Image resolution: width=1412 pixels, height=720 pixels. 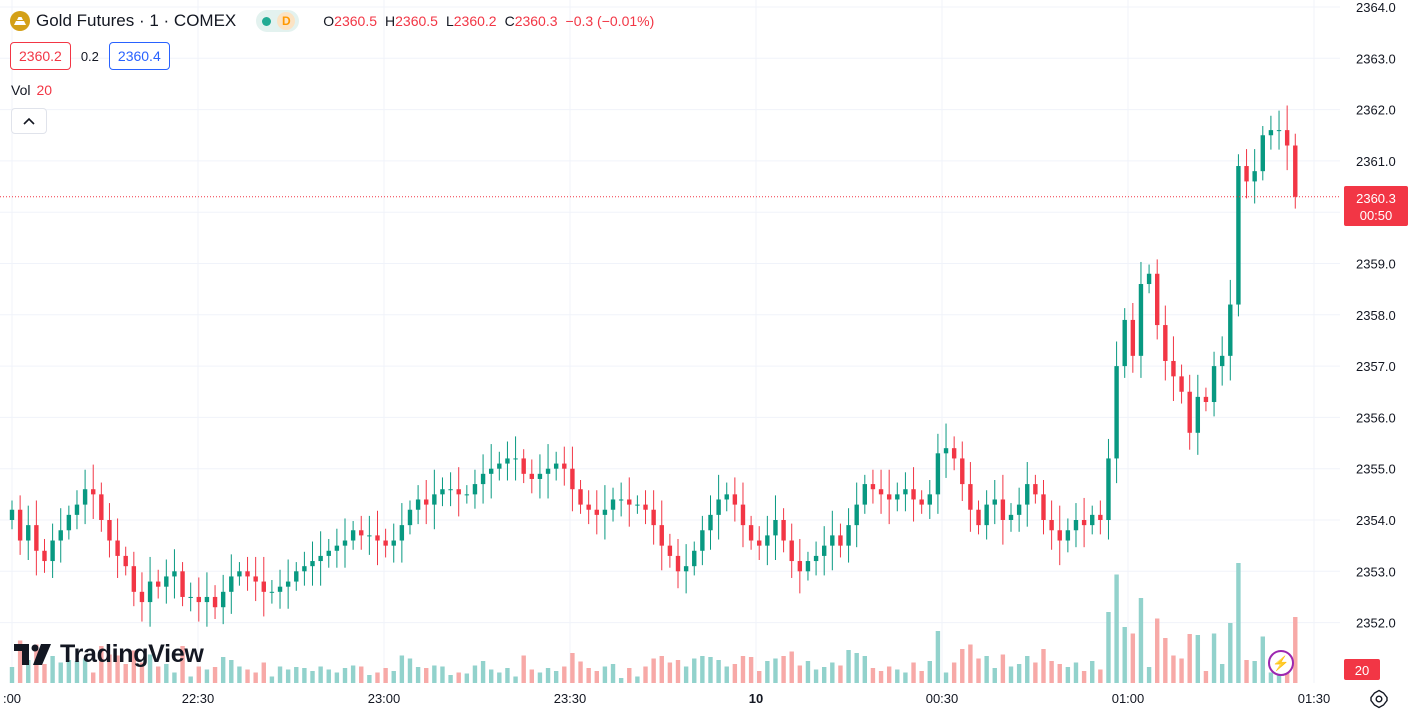 What do you see at coordinates (139, 56) in the screenshot?
I see `buy-button: 2360.4` at bounding box center [139, 56].